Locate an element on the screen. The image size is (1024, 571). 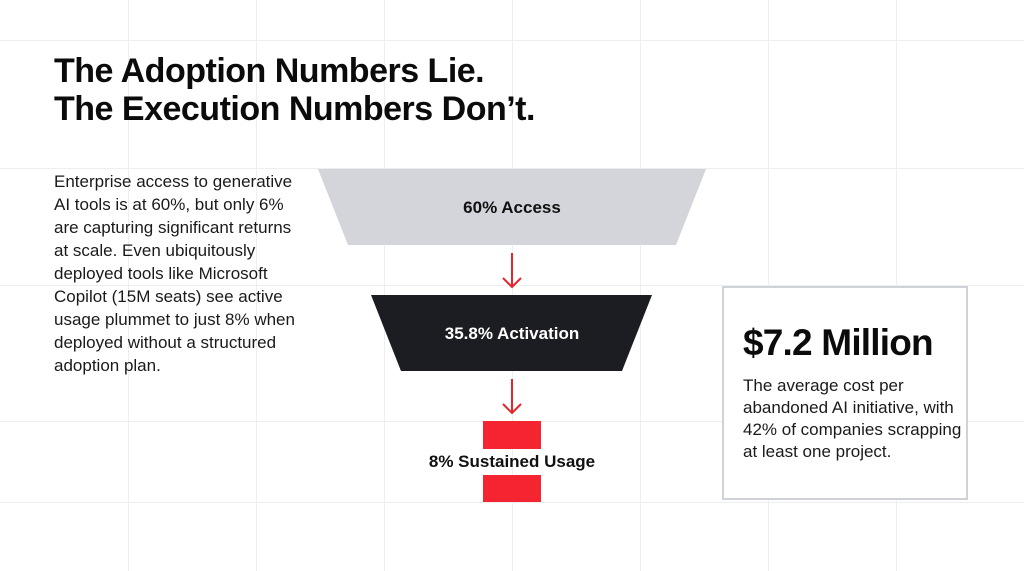
stat-headline: $7.2 Million is located at coordinates (838, 342).